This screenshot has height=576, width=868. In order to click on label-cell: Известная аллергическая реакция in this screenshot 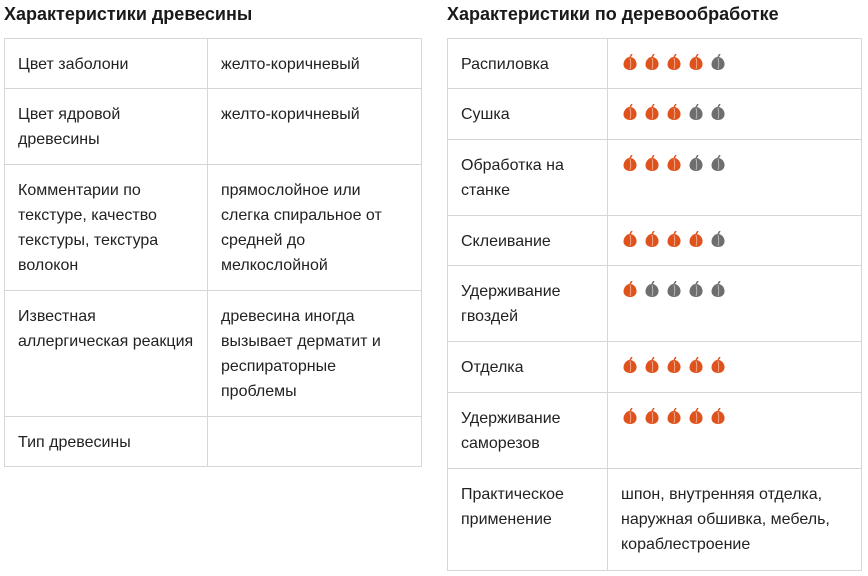, I will do `click(106, 353)`.